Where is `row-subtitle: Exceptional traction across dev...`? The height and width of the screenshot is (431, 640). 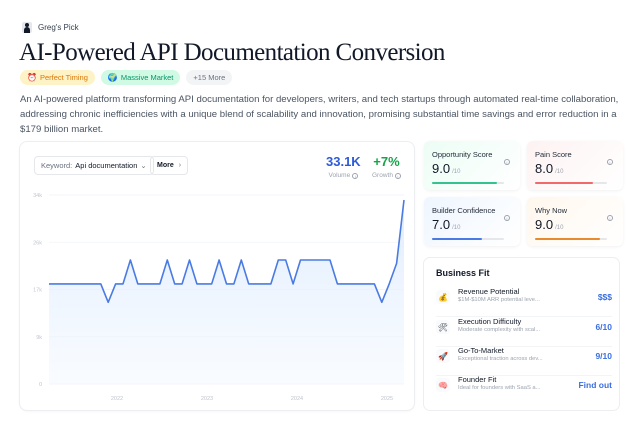 row-subtitle: Exceptional traction across dev... is located at coordinates (500, 359).